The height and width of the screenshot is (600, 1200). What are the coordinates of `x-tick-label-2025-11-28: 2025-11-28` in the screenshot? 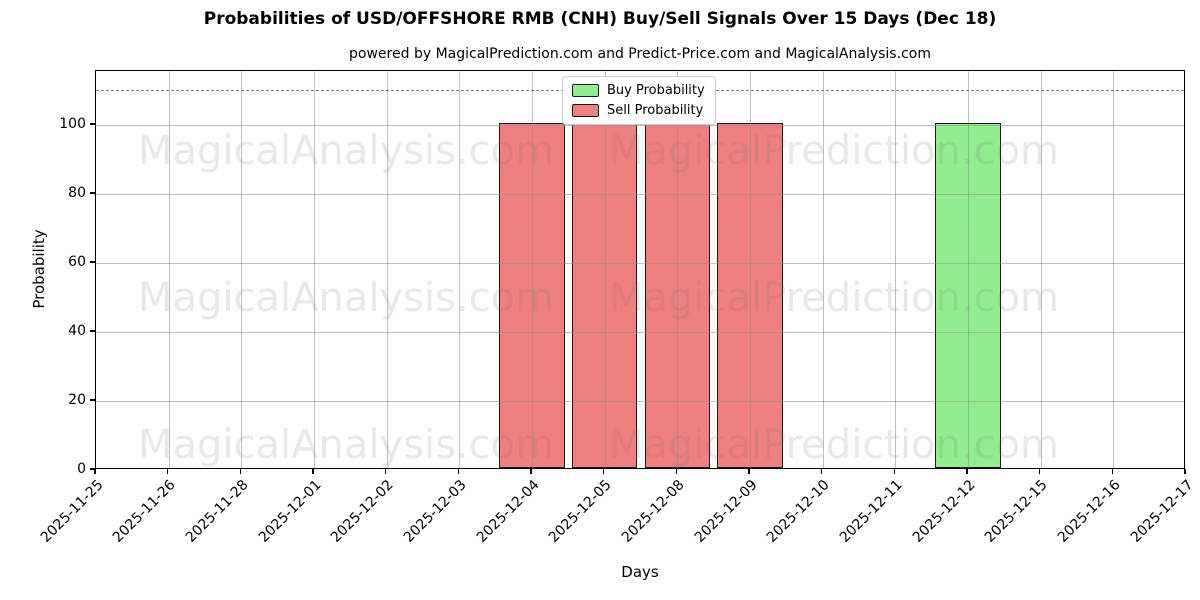 It's located at (217, 511).